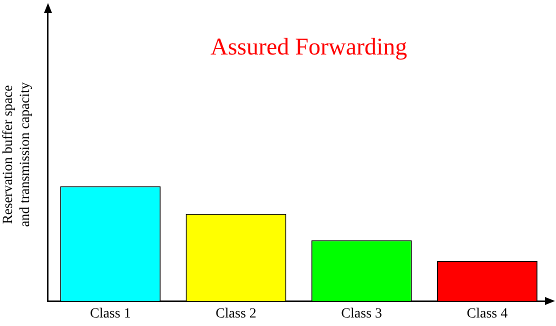 Image resolution: width=556 pixels, height=326 pixels. Describe the element at coordinates (361, 314) in the screenshot. I see `x-tick-label: Class 3` at that location.